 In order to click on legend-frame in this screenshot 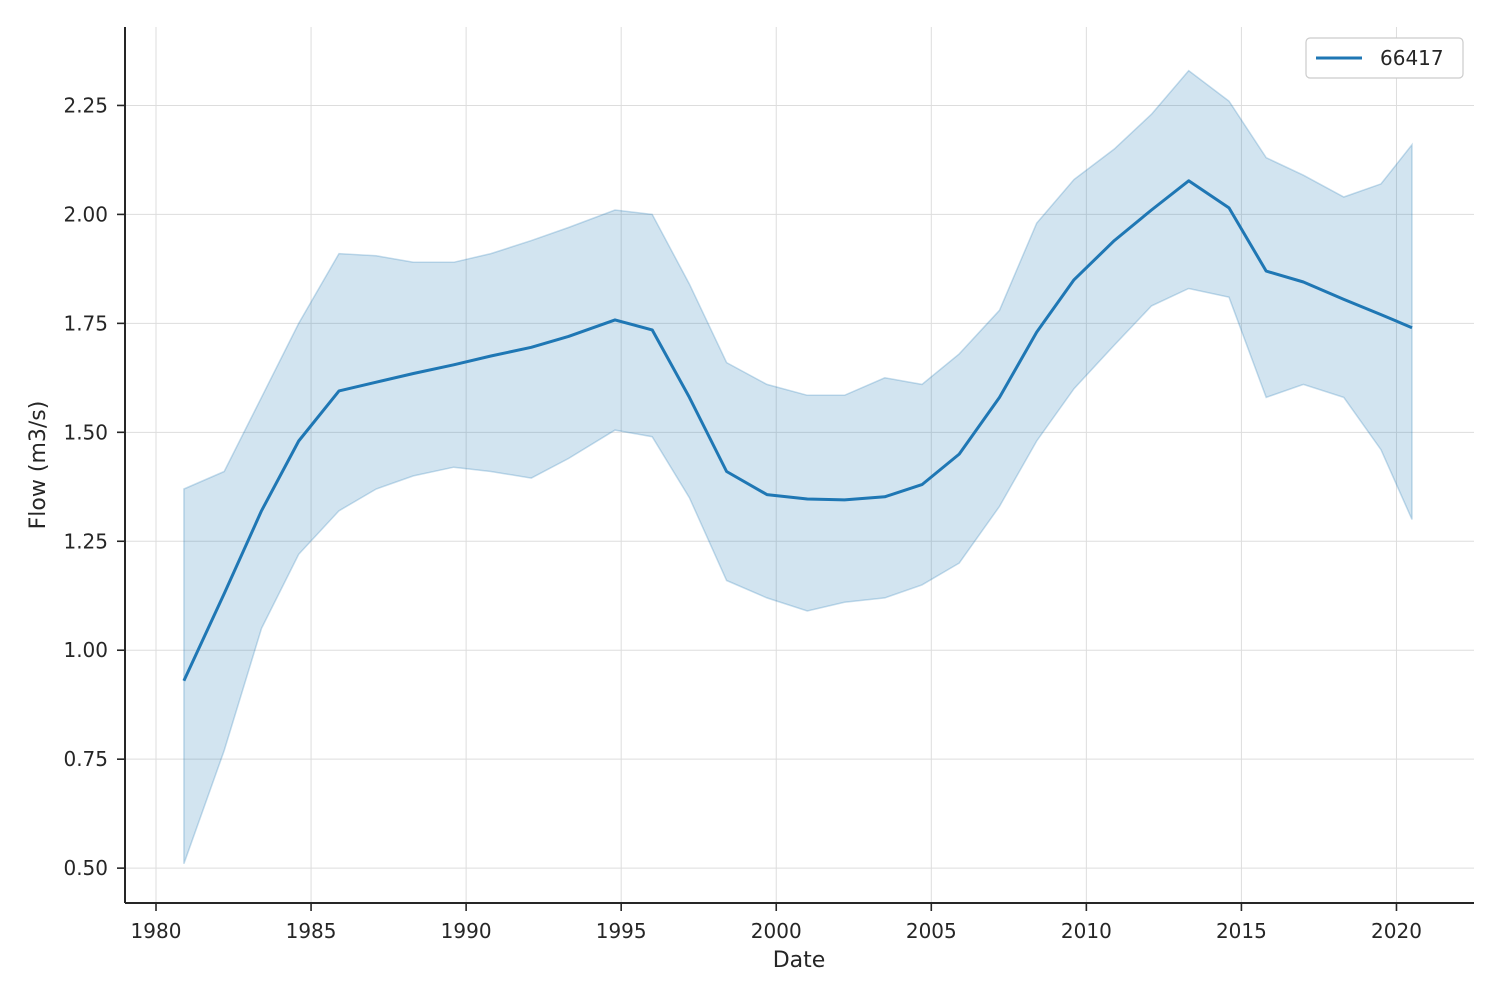, I will do `click(1384, 58)`.